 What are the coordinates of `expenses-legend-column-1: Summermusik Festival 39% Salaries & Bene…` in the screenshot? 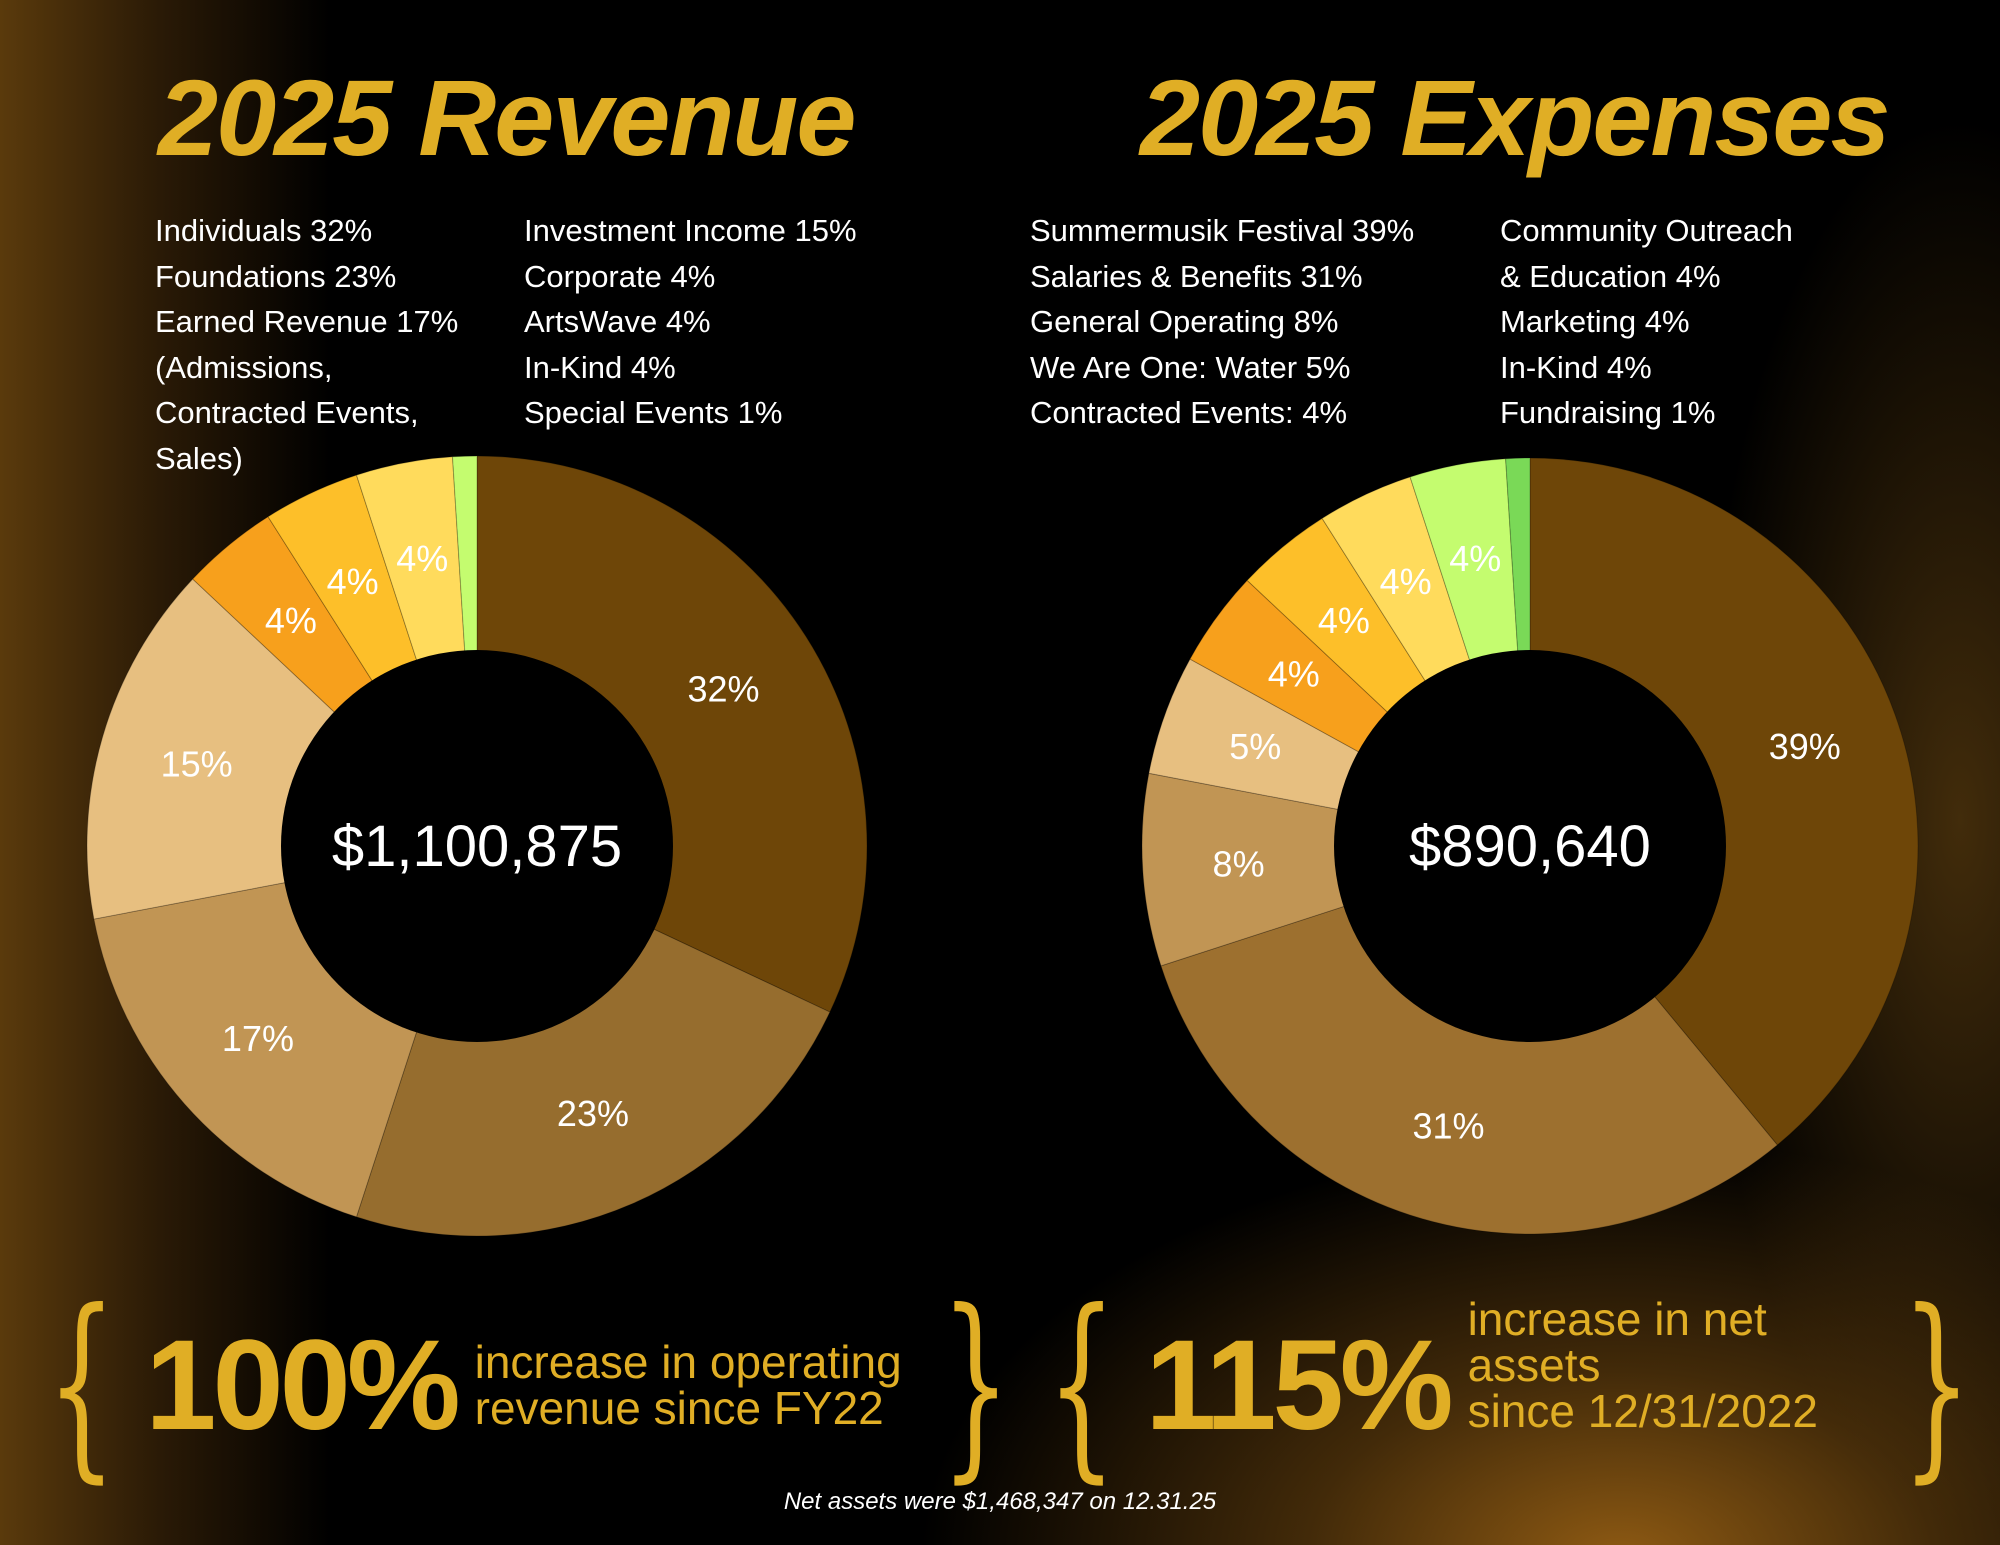 It's located at (1222, 322).